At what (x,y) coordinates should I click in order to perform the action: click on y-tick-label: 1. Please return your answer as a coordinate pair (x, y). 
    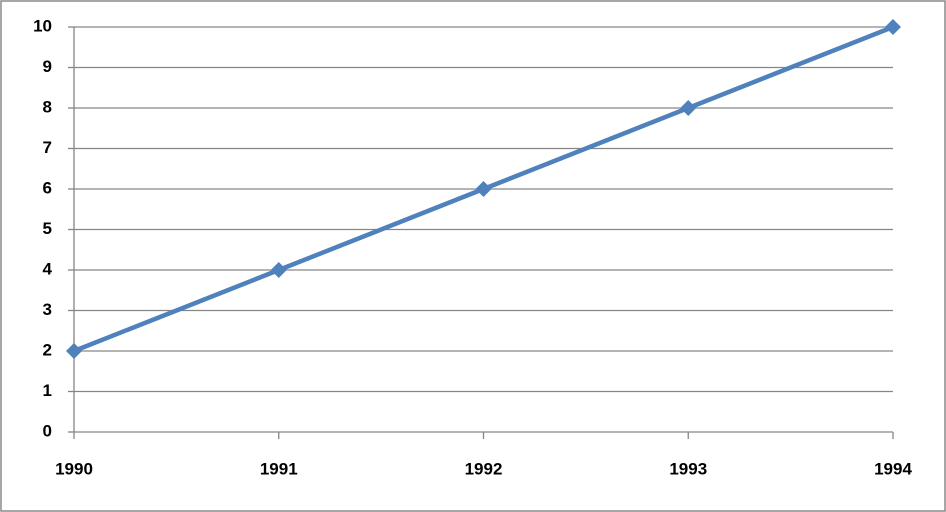
    Looking at the image, I should click on (47, 390).